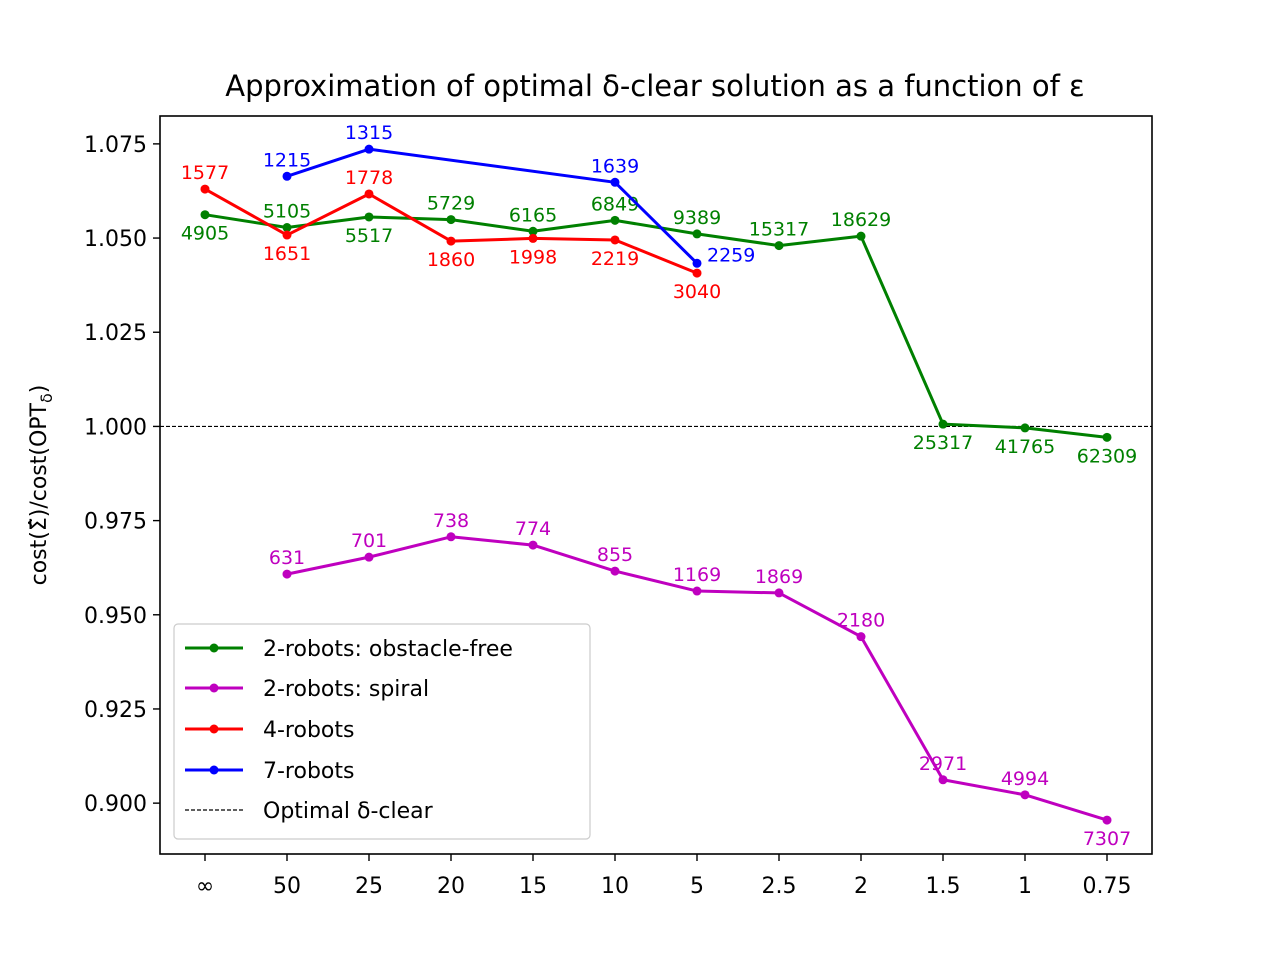 The image size is (1280, 960). I want to click on x-tick-label: 50, so click(287, 886).